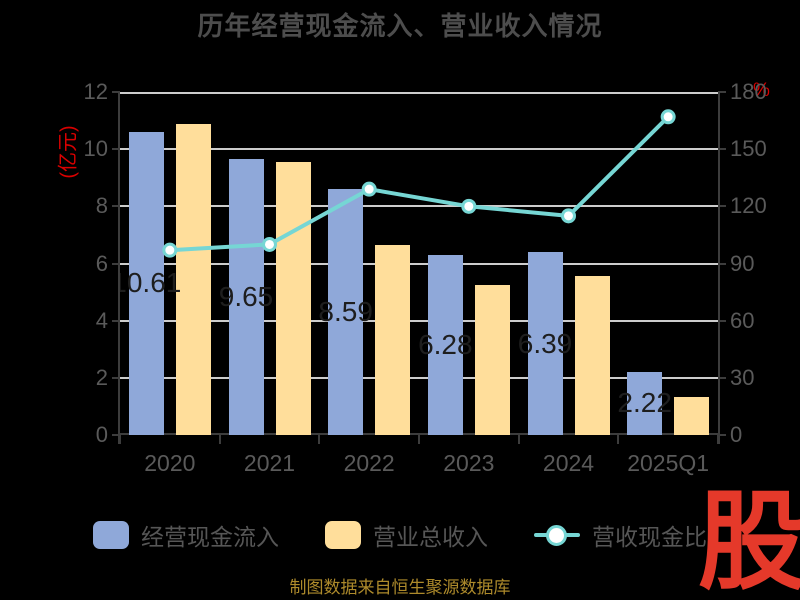 The image size is (800, 600). I want to click on left-axis-unit-label: (亿元), so click(68, 152).